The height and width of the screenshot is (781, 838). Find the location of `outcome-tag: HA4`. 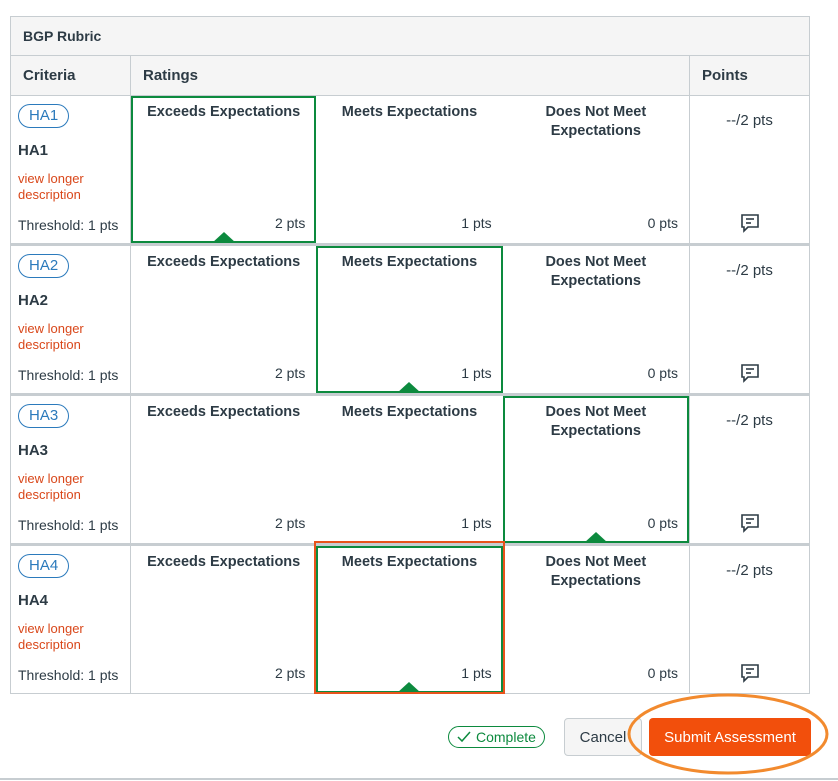

outcome-tag: HA4 is located at coordinates (44, 566).